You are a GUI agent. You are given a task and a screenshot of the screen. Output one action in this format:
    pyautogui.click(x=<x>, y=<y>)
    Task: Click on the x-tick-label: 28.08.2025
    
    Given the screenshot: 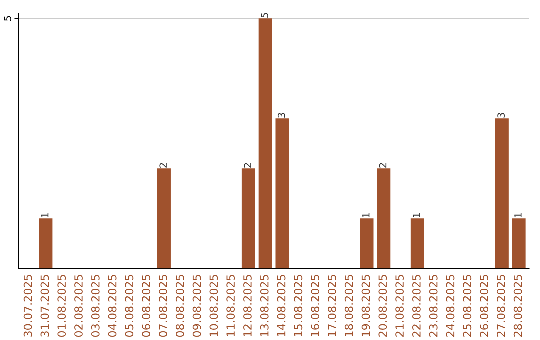 What is the action you would take?
    pyautogui.click(x=518, y=306)
    